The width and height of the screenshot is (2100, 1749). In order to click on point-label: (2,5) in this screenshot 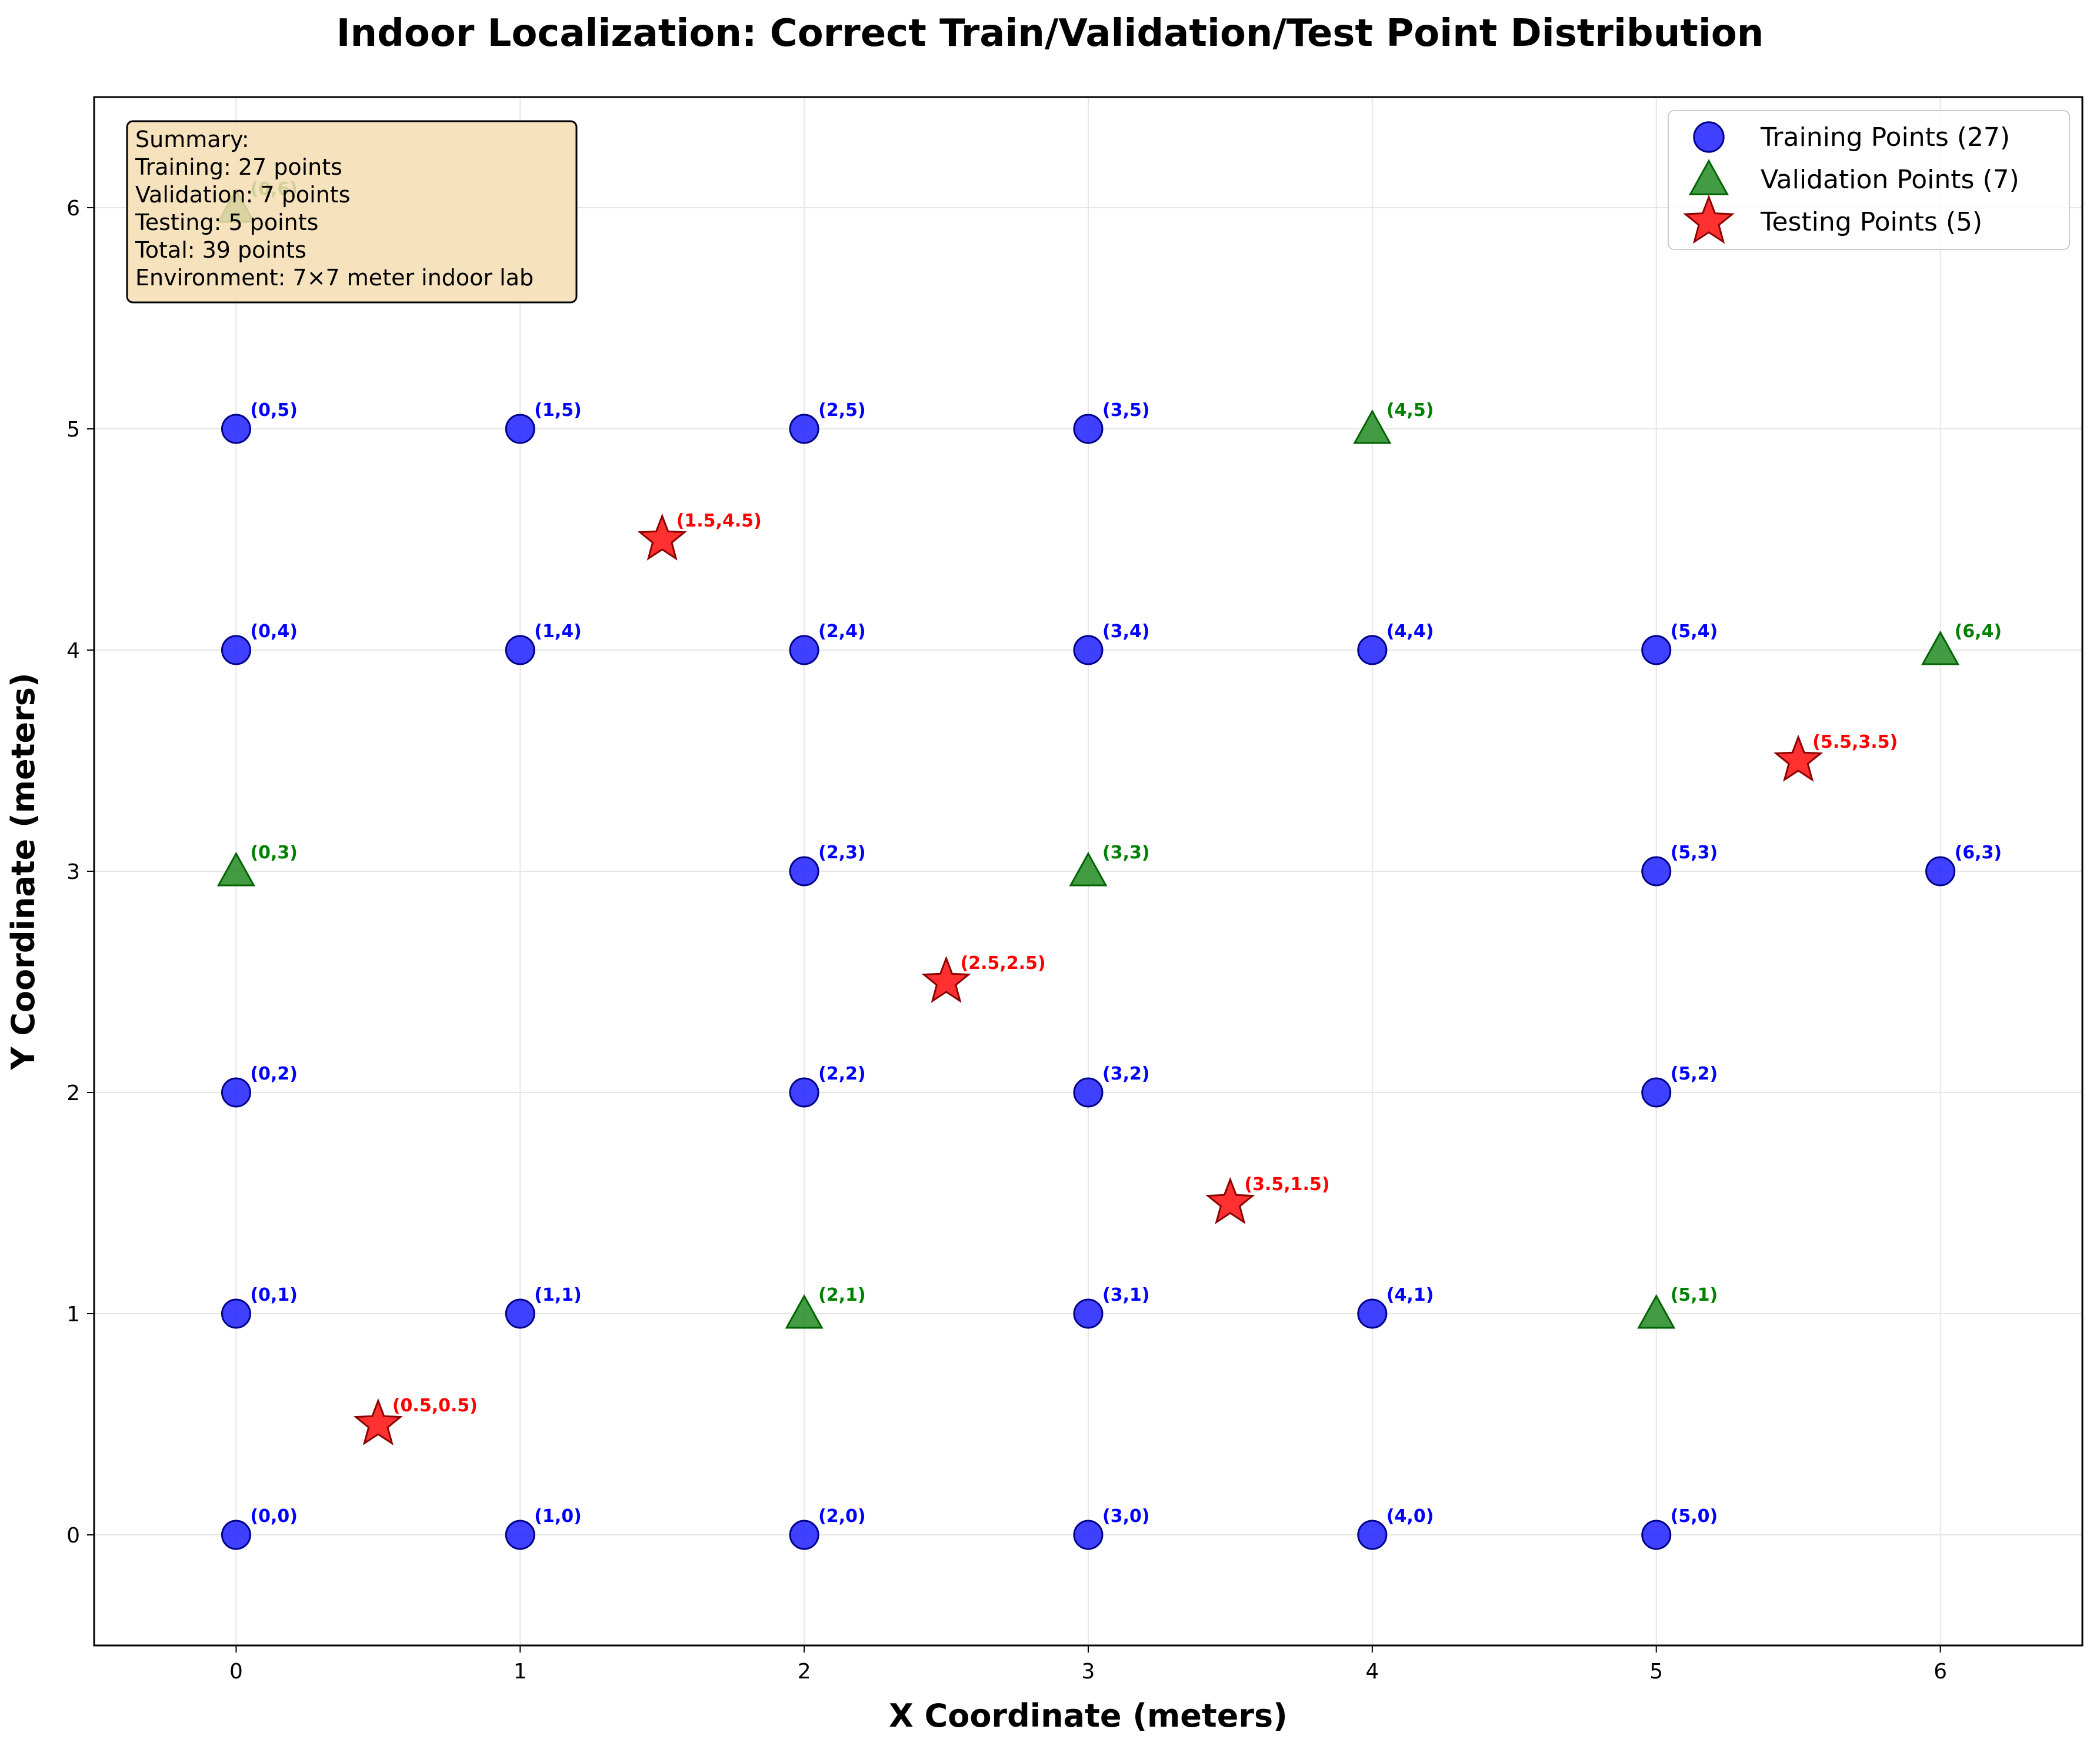, I will do `click(842, 410)`.